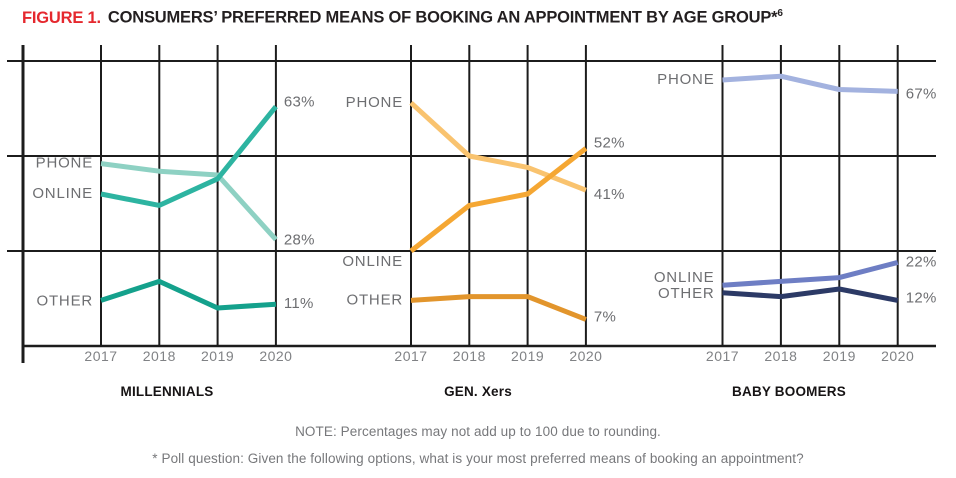 The width and height of the screenshot is (956, 478). What do you see at coordinates (921, 297) in the screenshot?
I see `baby-boomers-other-value-label: 12%` at bounding box center [921, 297].